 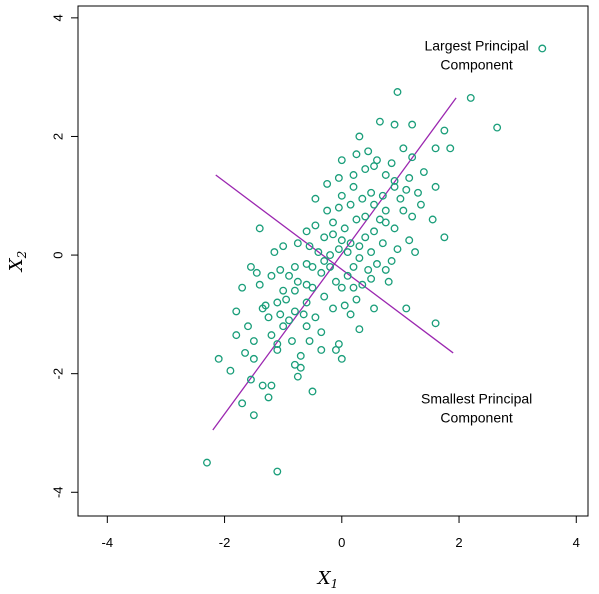 What do you see at coordinates (327, 579) in the screenshot?
I see `x-axis-title: X1` at bounding box center [327, 579].